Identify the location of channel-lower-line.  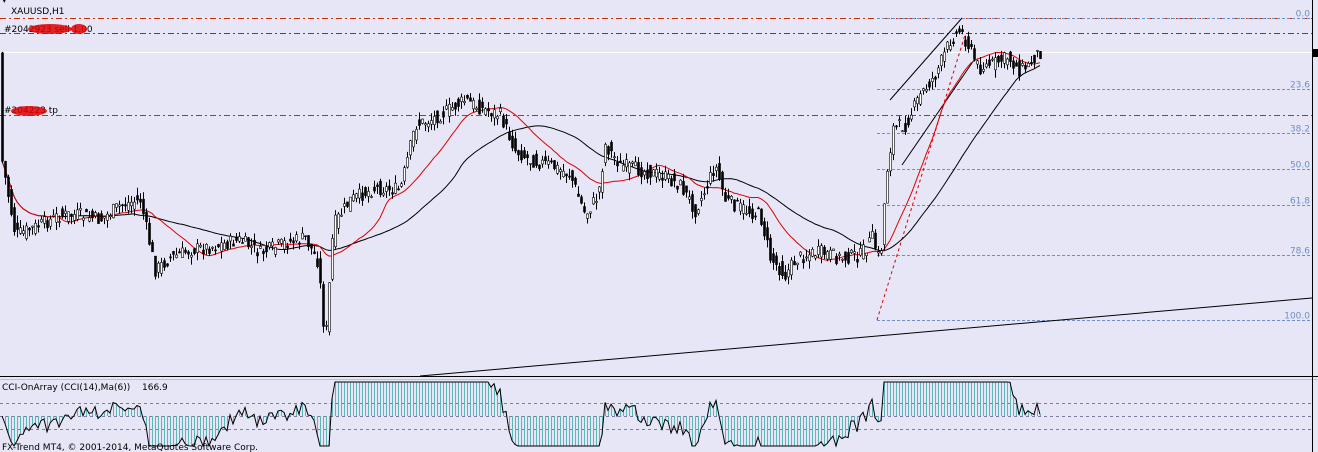
(938, 112).